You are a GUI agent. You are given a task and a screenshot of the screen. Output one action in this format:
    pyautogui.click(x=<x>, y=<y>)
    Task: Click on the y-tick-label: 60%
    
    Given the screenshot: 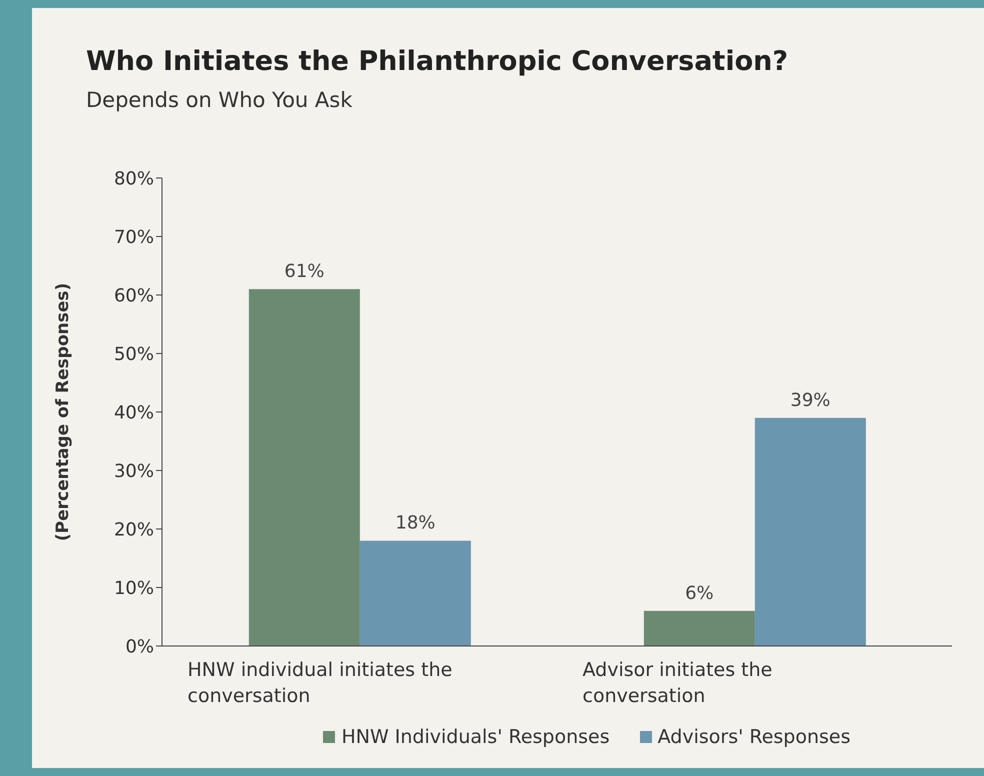 What is the action you would take?
    pyautogui.click(x=134, y=295)
    